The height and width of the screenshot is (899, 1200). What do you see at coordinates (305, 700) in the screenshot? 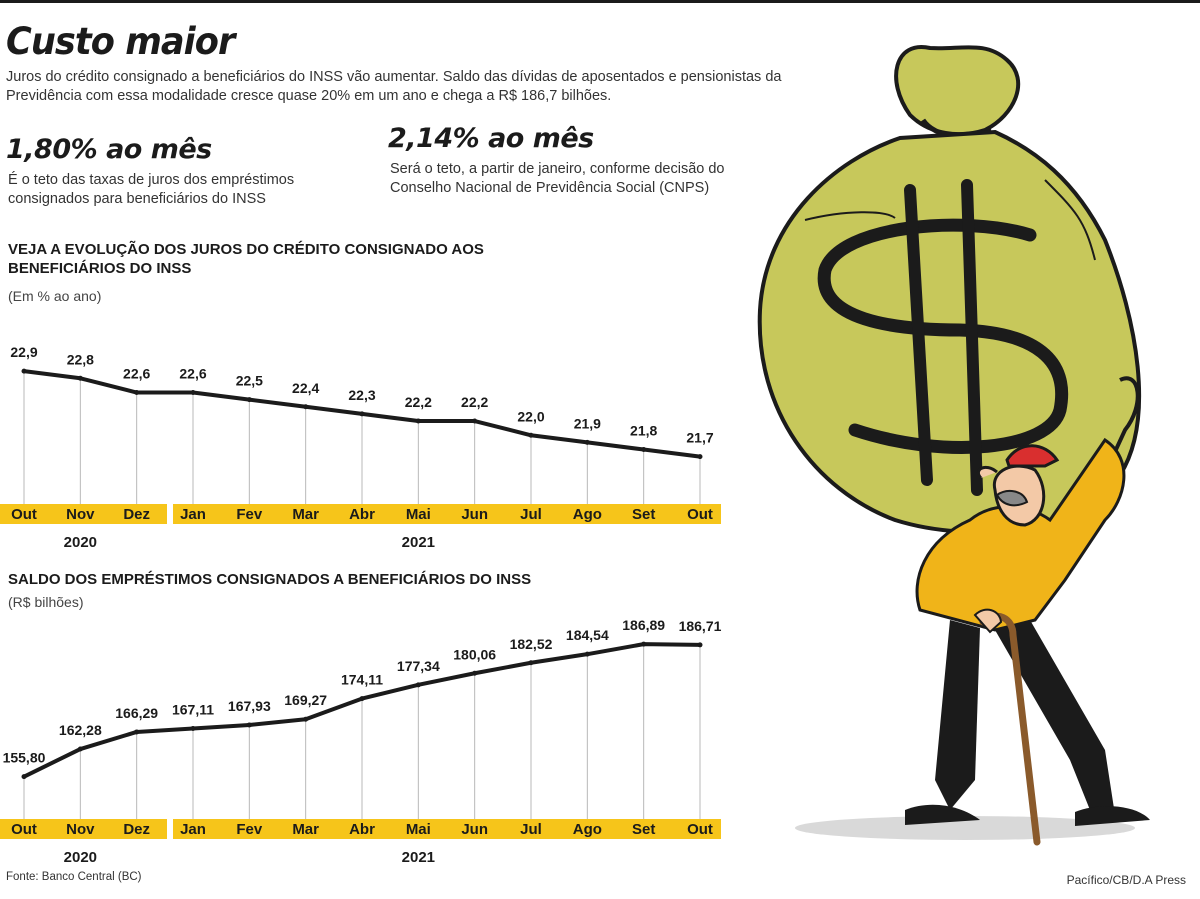
I see `data-label: 169,27` at bounding box center [305, 700].